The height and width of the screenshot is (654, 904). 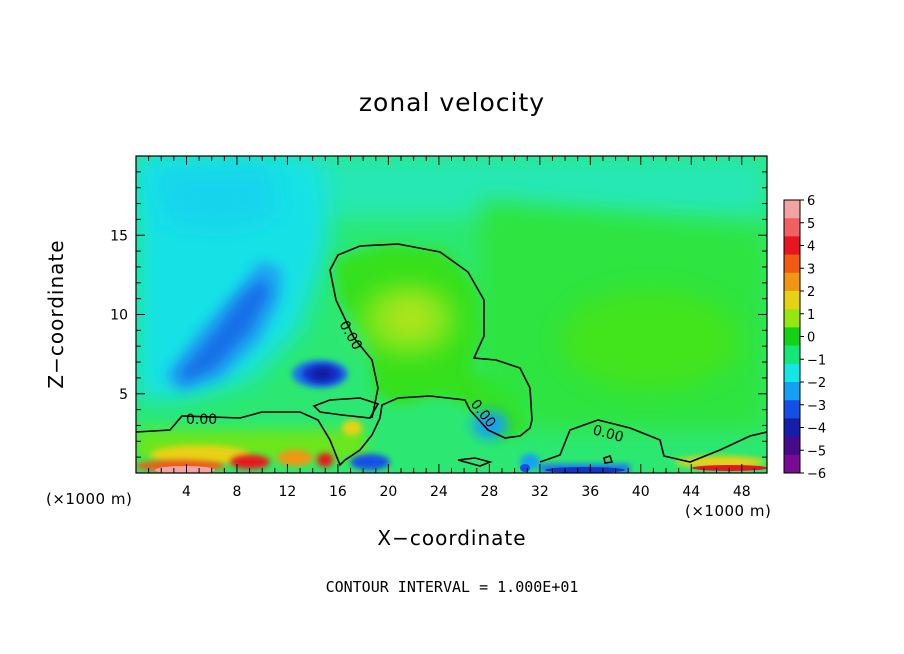 What do you see at coordinates (119, 236) in the screenshot?
I see `y-tick-label: 15` at bounding box center [119, 236].